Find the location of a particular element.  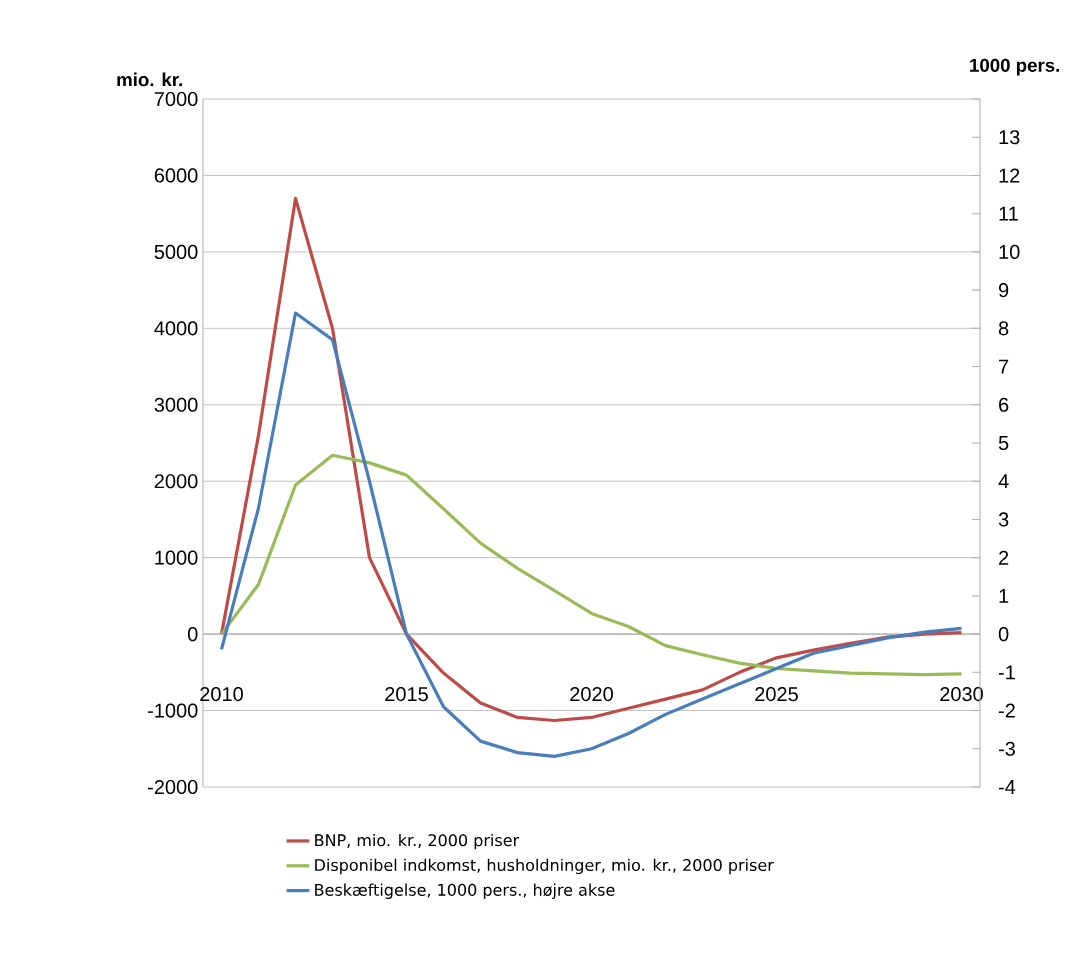

y2-tick-label: 13 is located at coordinates (1009, 137).